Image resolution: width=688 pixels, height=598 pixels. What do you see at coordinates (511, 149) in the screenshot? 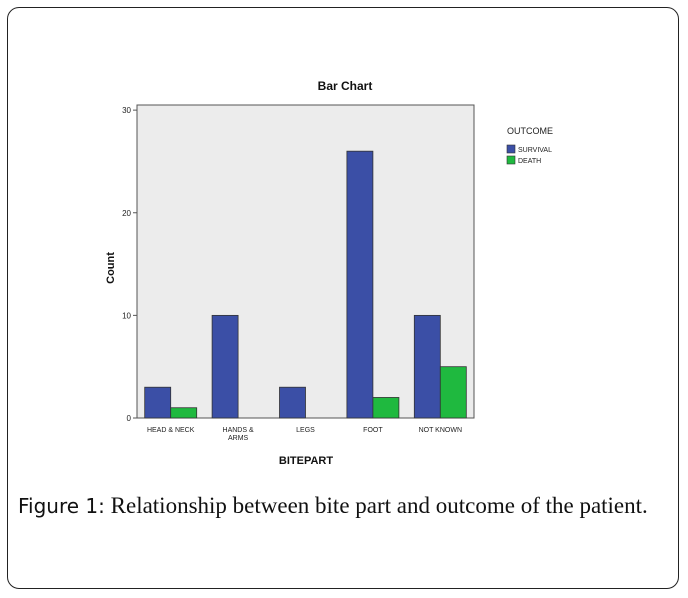
I see `legend-swatch-survival` at bounding box center [511, 149].